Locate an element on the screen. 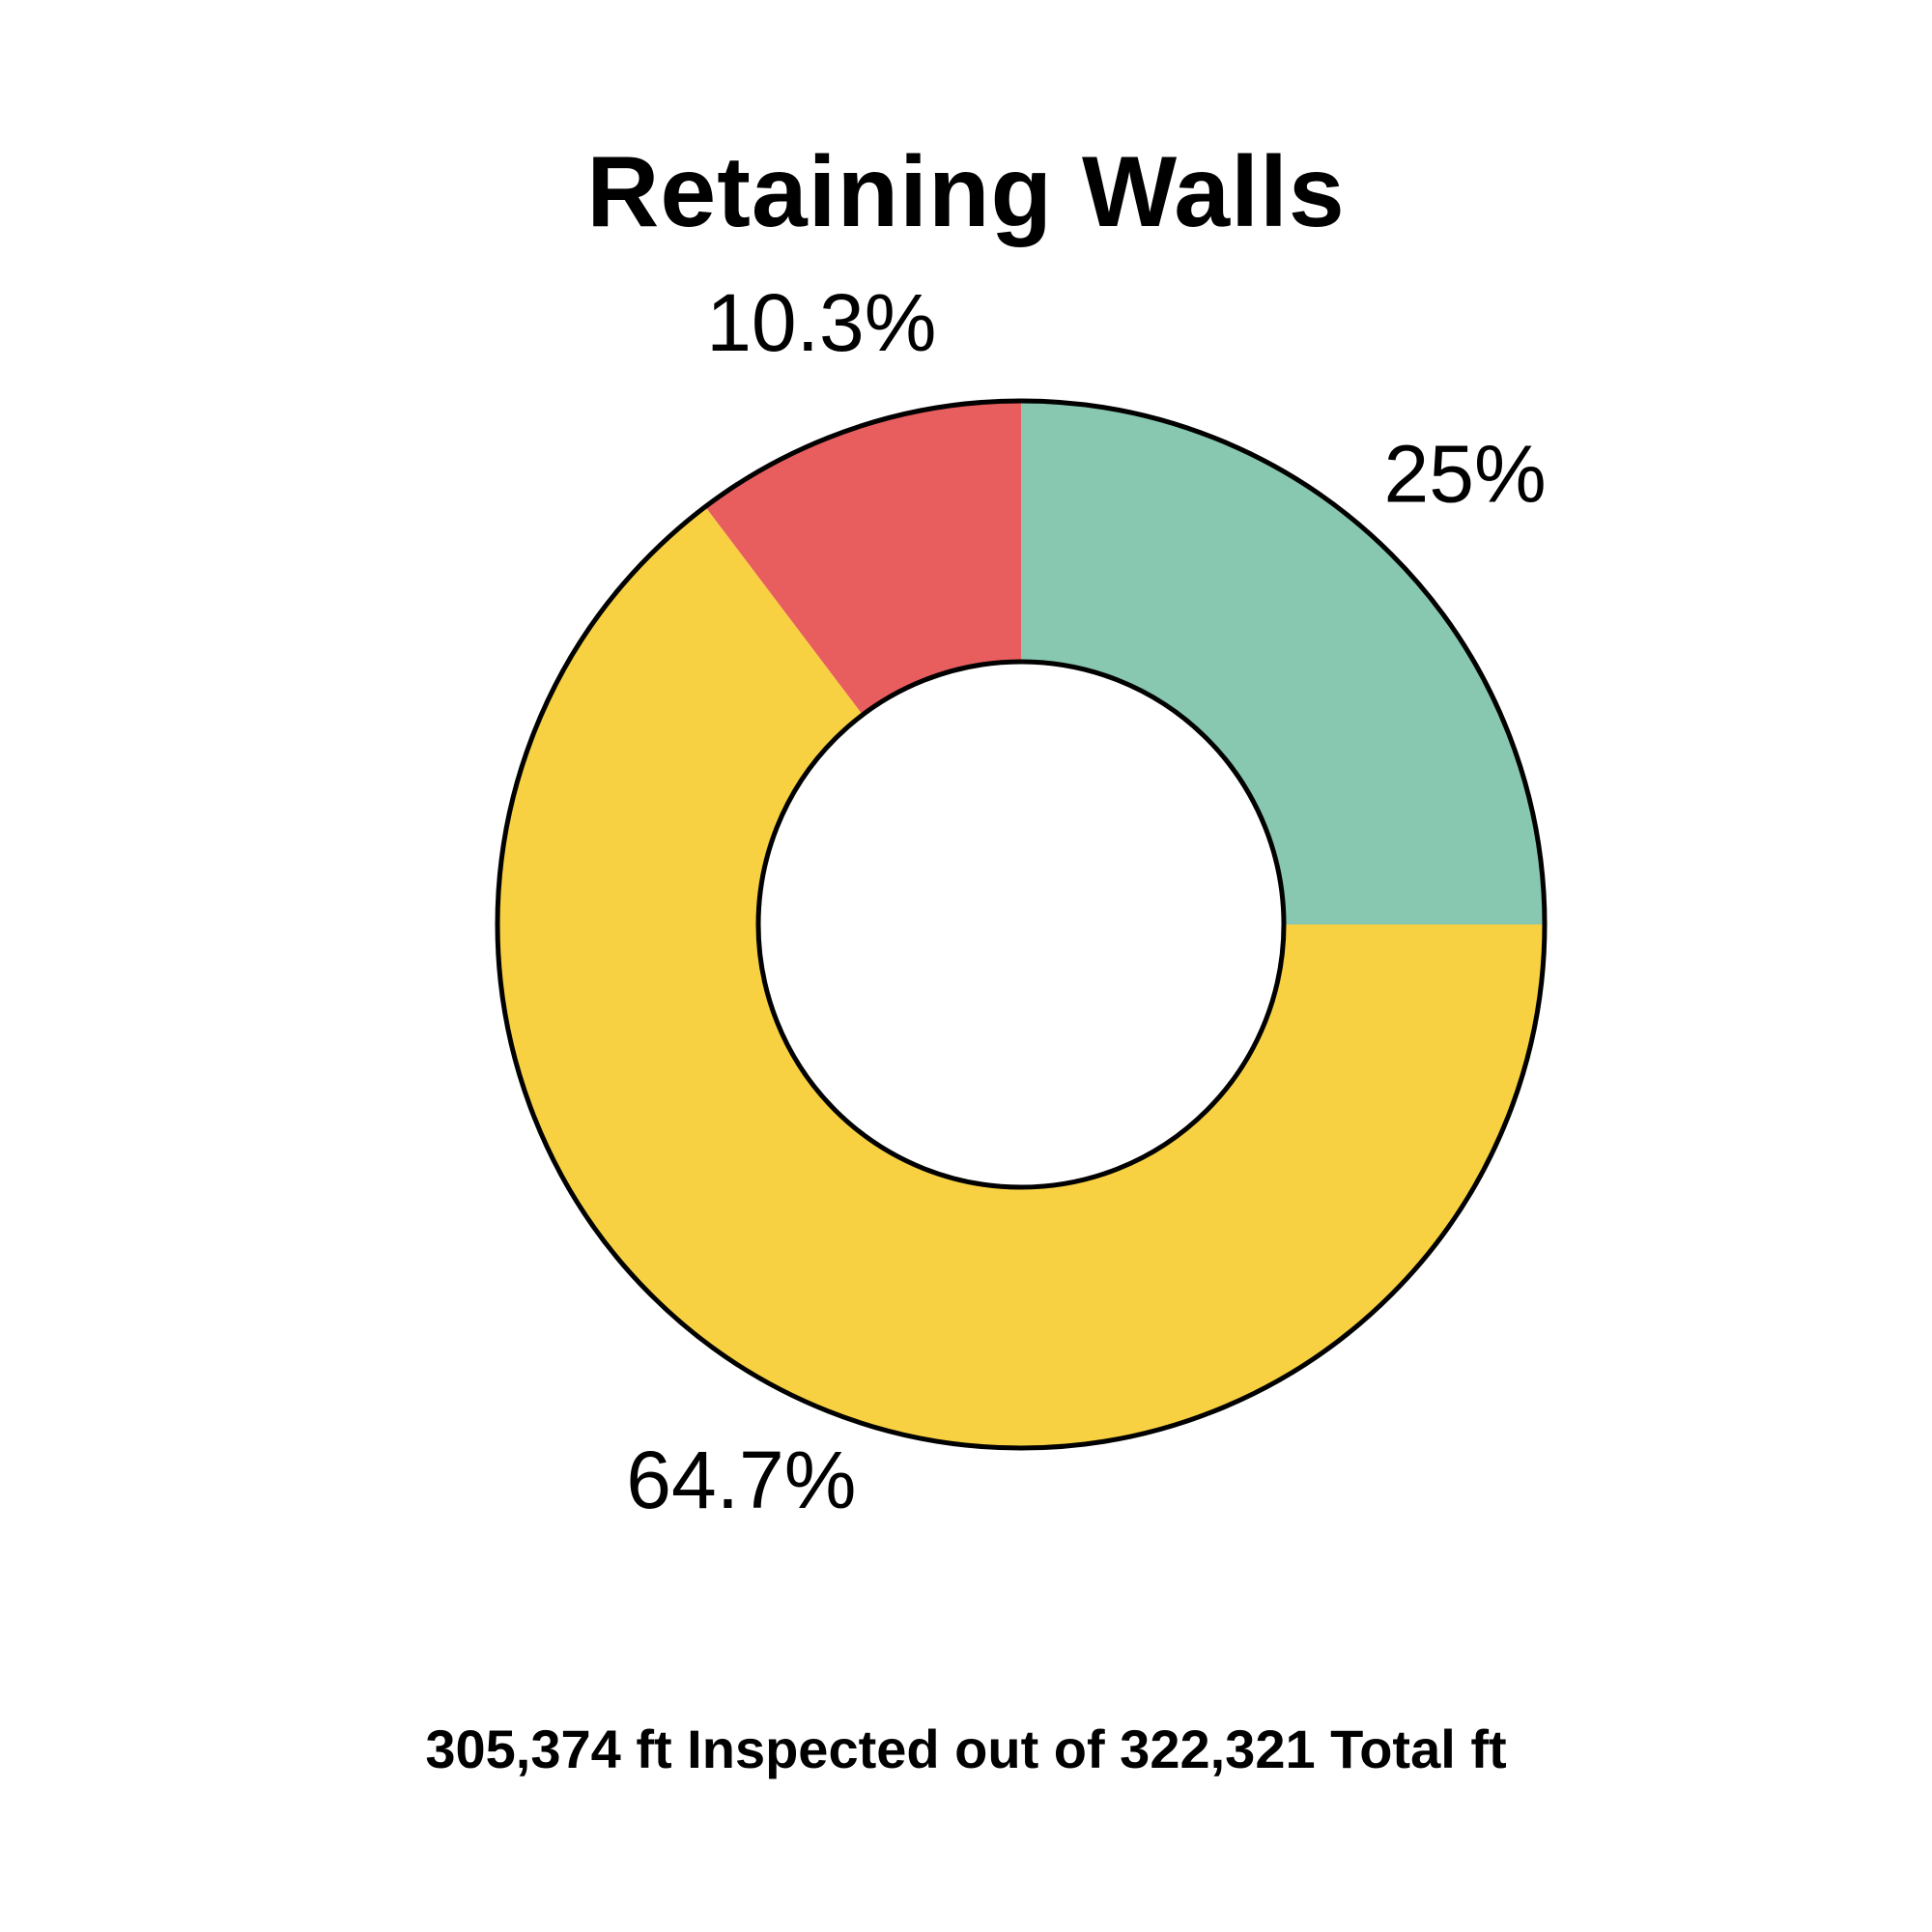 The height and width of the screenshot is (1932, 1932). slice-label-2: 10.3% is located at coordinates (821, 322).